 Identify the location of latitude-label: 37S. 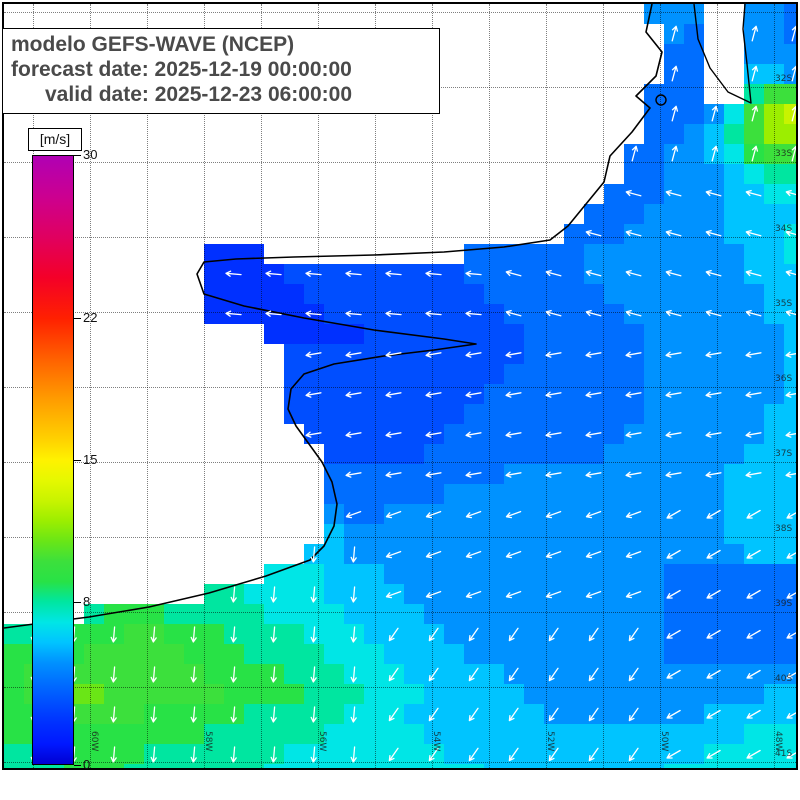
(784, 454).